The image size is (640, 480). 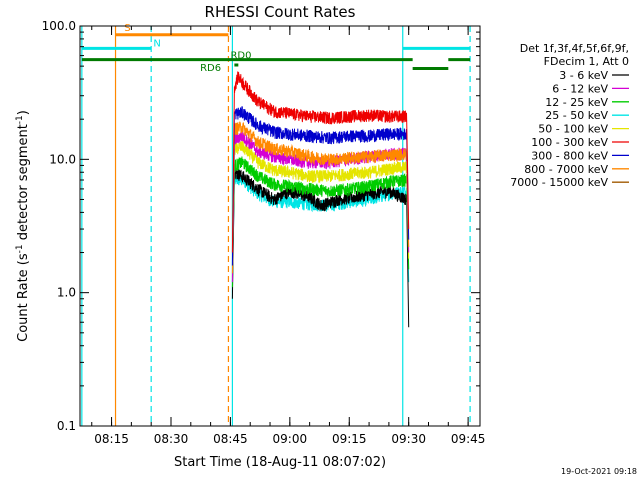 What do you see at coordinates (349, 439) in the screenshot?
I see `x-tick-label: 09:15` at bounding box center [349, 439].